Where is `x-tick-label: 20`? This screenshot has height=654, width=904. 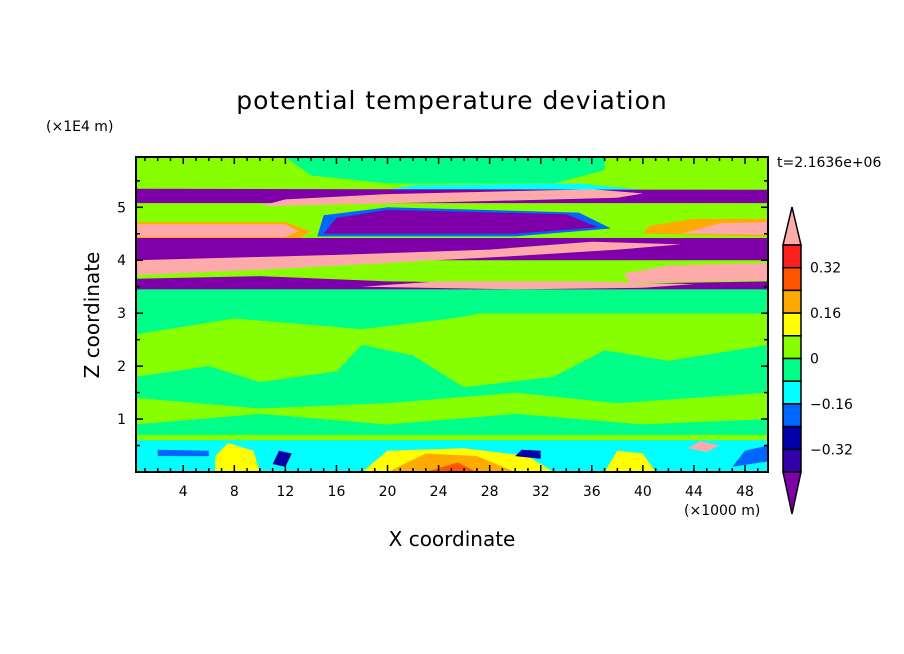 x-tick-label: 20 is located at coordinates (388, 492).